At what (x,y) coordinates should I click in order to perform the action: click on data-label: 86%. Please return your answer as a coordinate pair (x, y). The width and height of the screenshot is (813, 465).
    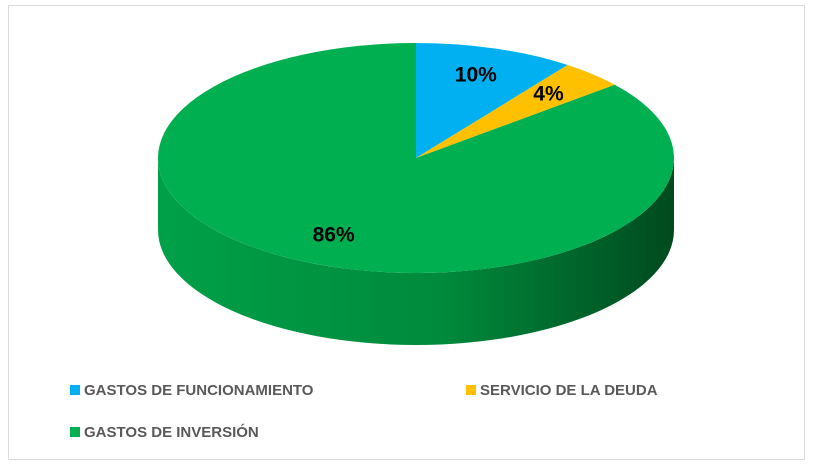
    Looking at the image, I should click on (334, 235).